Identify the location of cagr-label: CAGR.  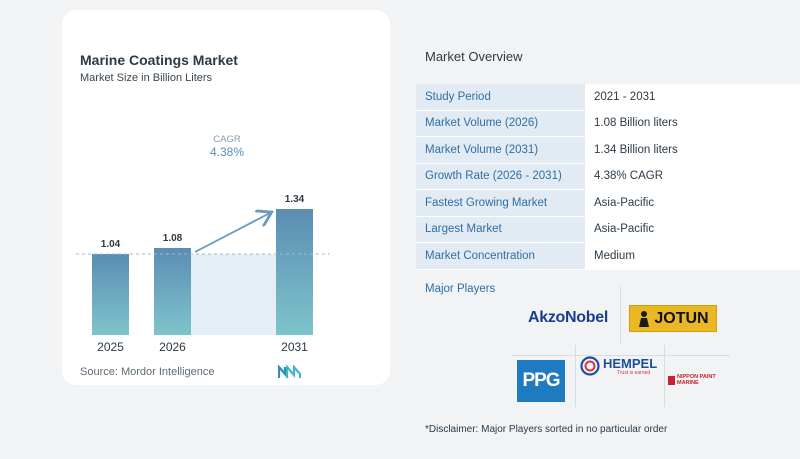
(227, 139).